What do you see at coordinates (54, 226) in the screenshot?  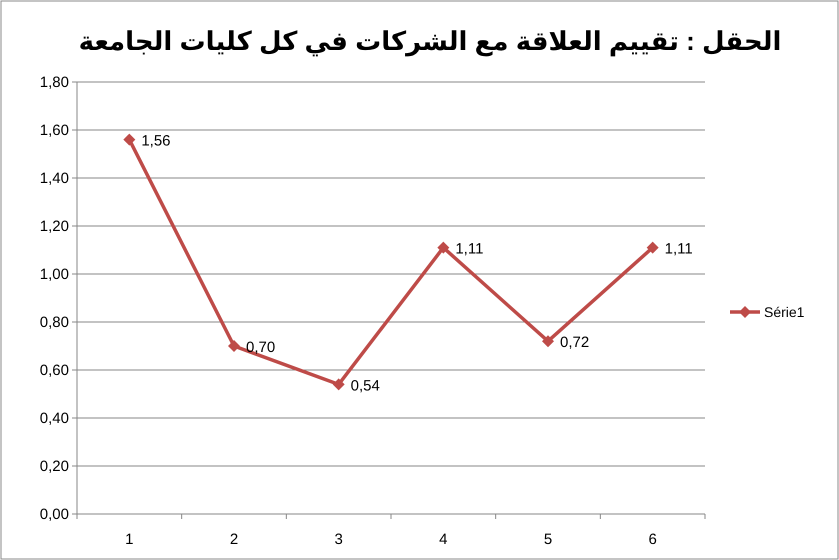 I see `y-tick-label: 1,20` at bounding box center [54, 226].